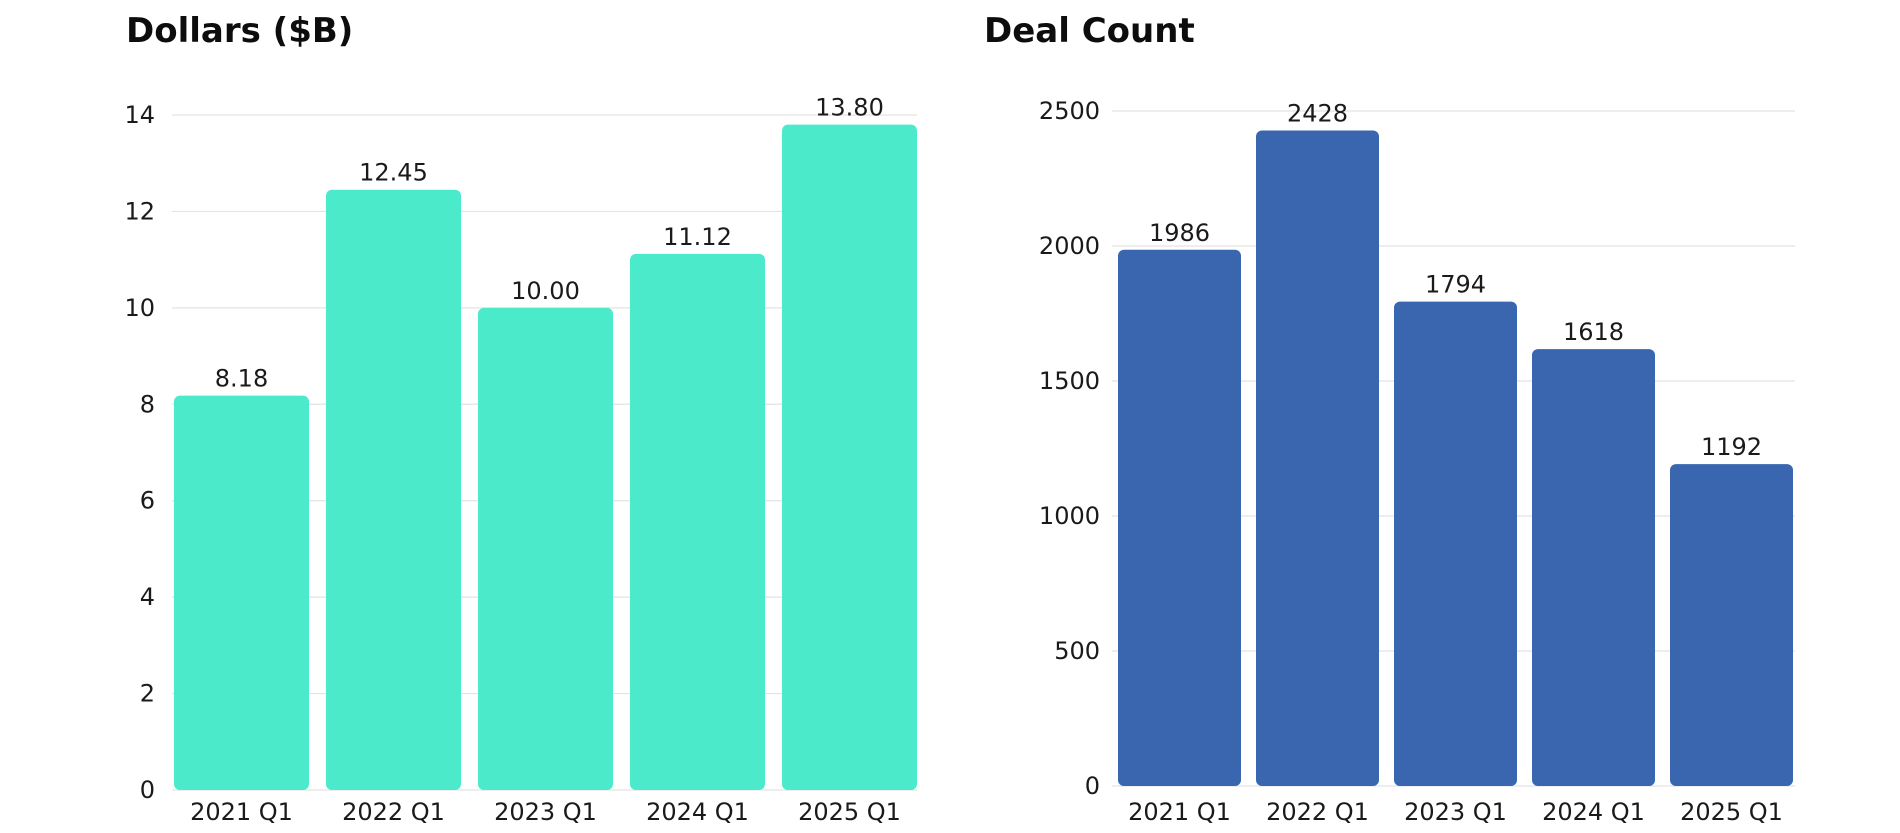  Describe the element at coordinates (147, 694) in the screenshot. I see `dollars-y-tick-label: 2` at that location.